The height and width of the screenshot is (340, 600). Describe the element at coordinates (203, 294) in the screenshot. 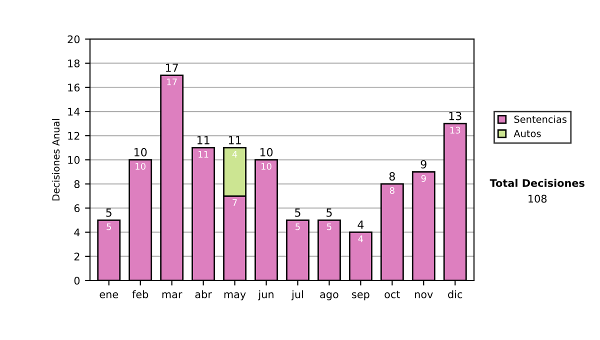

I see `x-tick-label: abr` at that location.